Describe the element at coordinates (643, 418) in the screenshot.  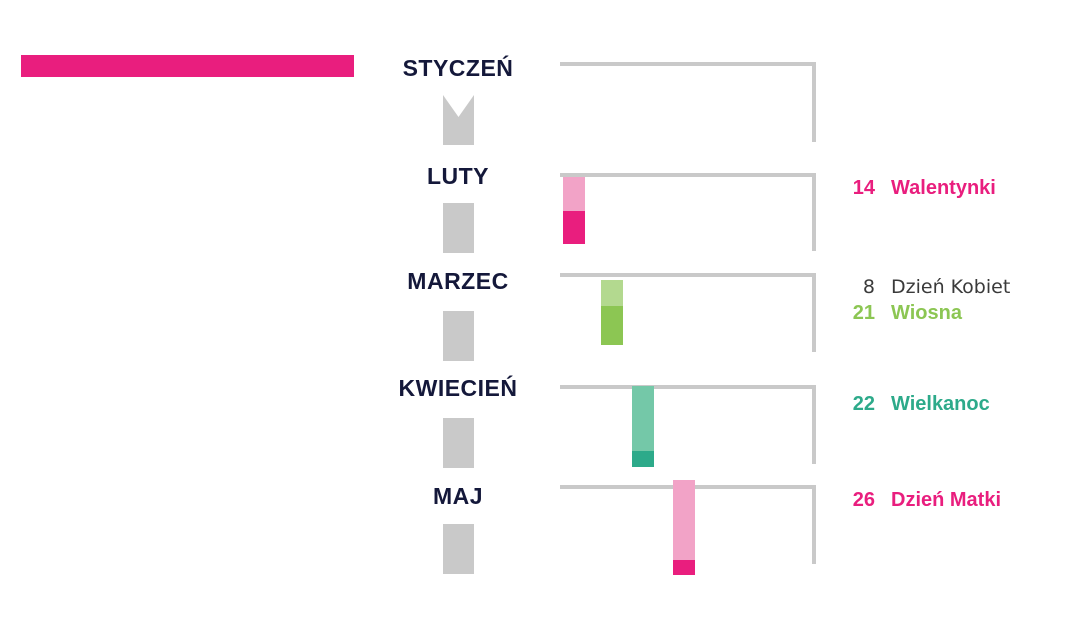
I see `event-bar-wielkanoc-light` at that location.